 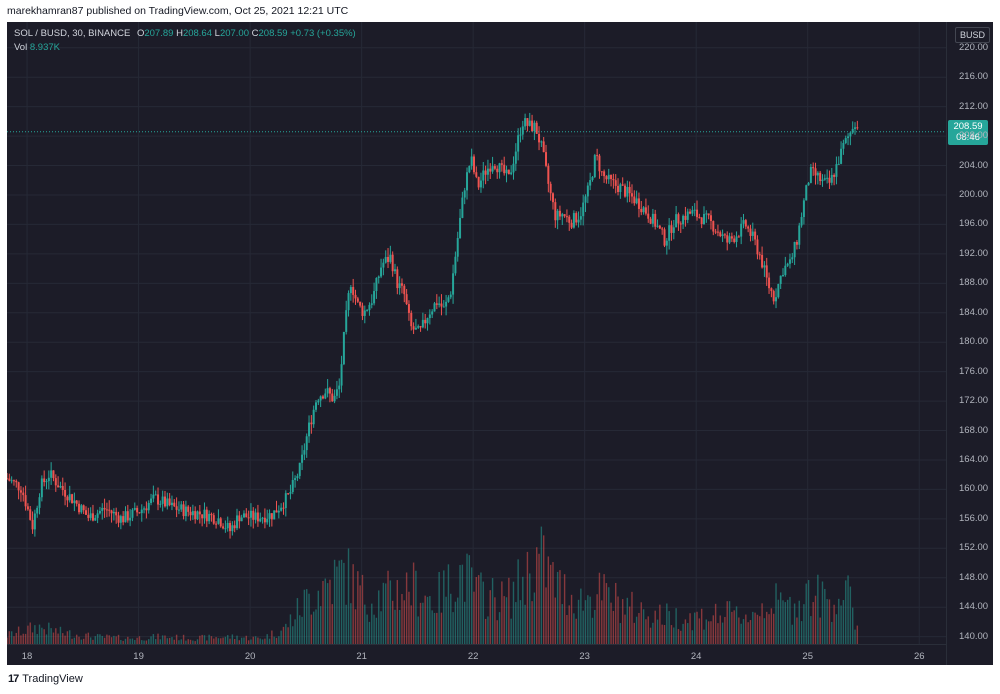 What do you see at coordinates (973, 35) in the screenshot?
I see `currency-button: BUSD` at bounding box center [973, 35].